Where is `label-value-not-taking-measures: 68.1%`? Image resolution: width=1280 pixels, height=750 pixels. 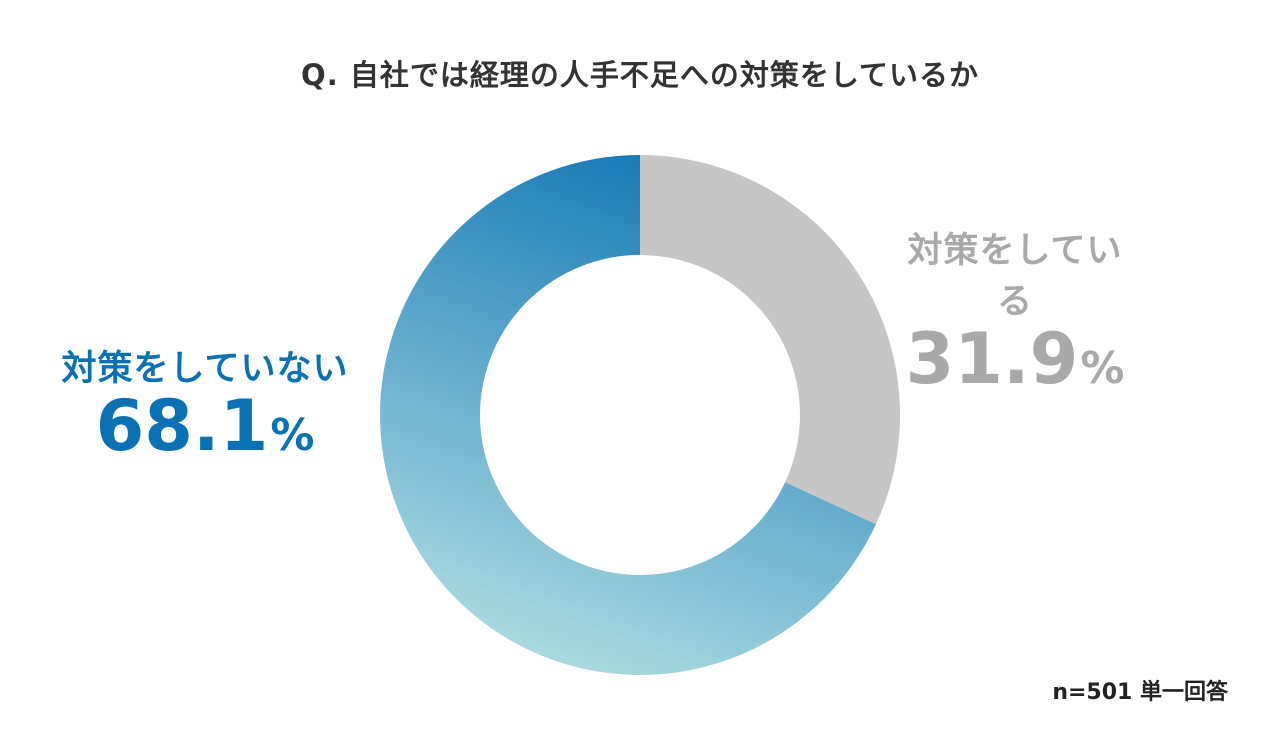 label-value-not-taking-measures: 68.1% is located at coordinates (205, 426).